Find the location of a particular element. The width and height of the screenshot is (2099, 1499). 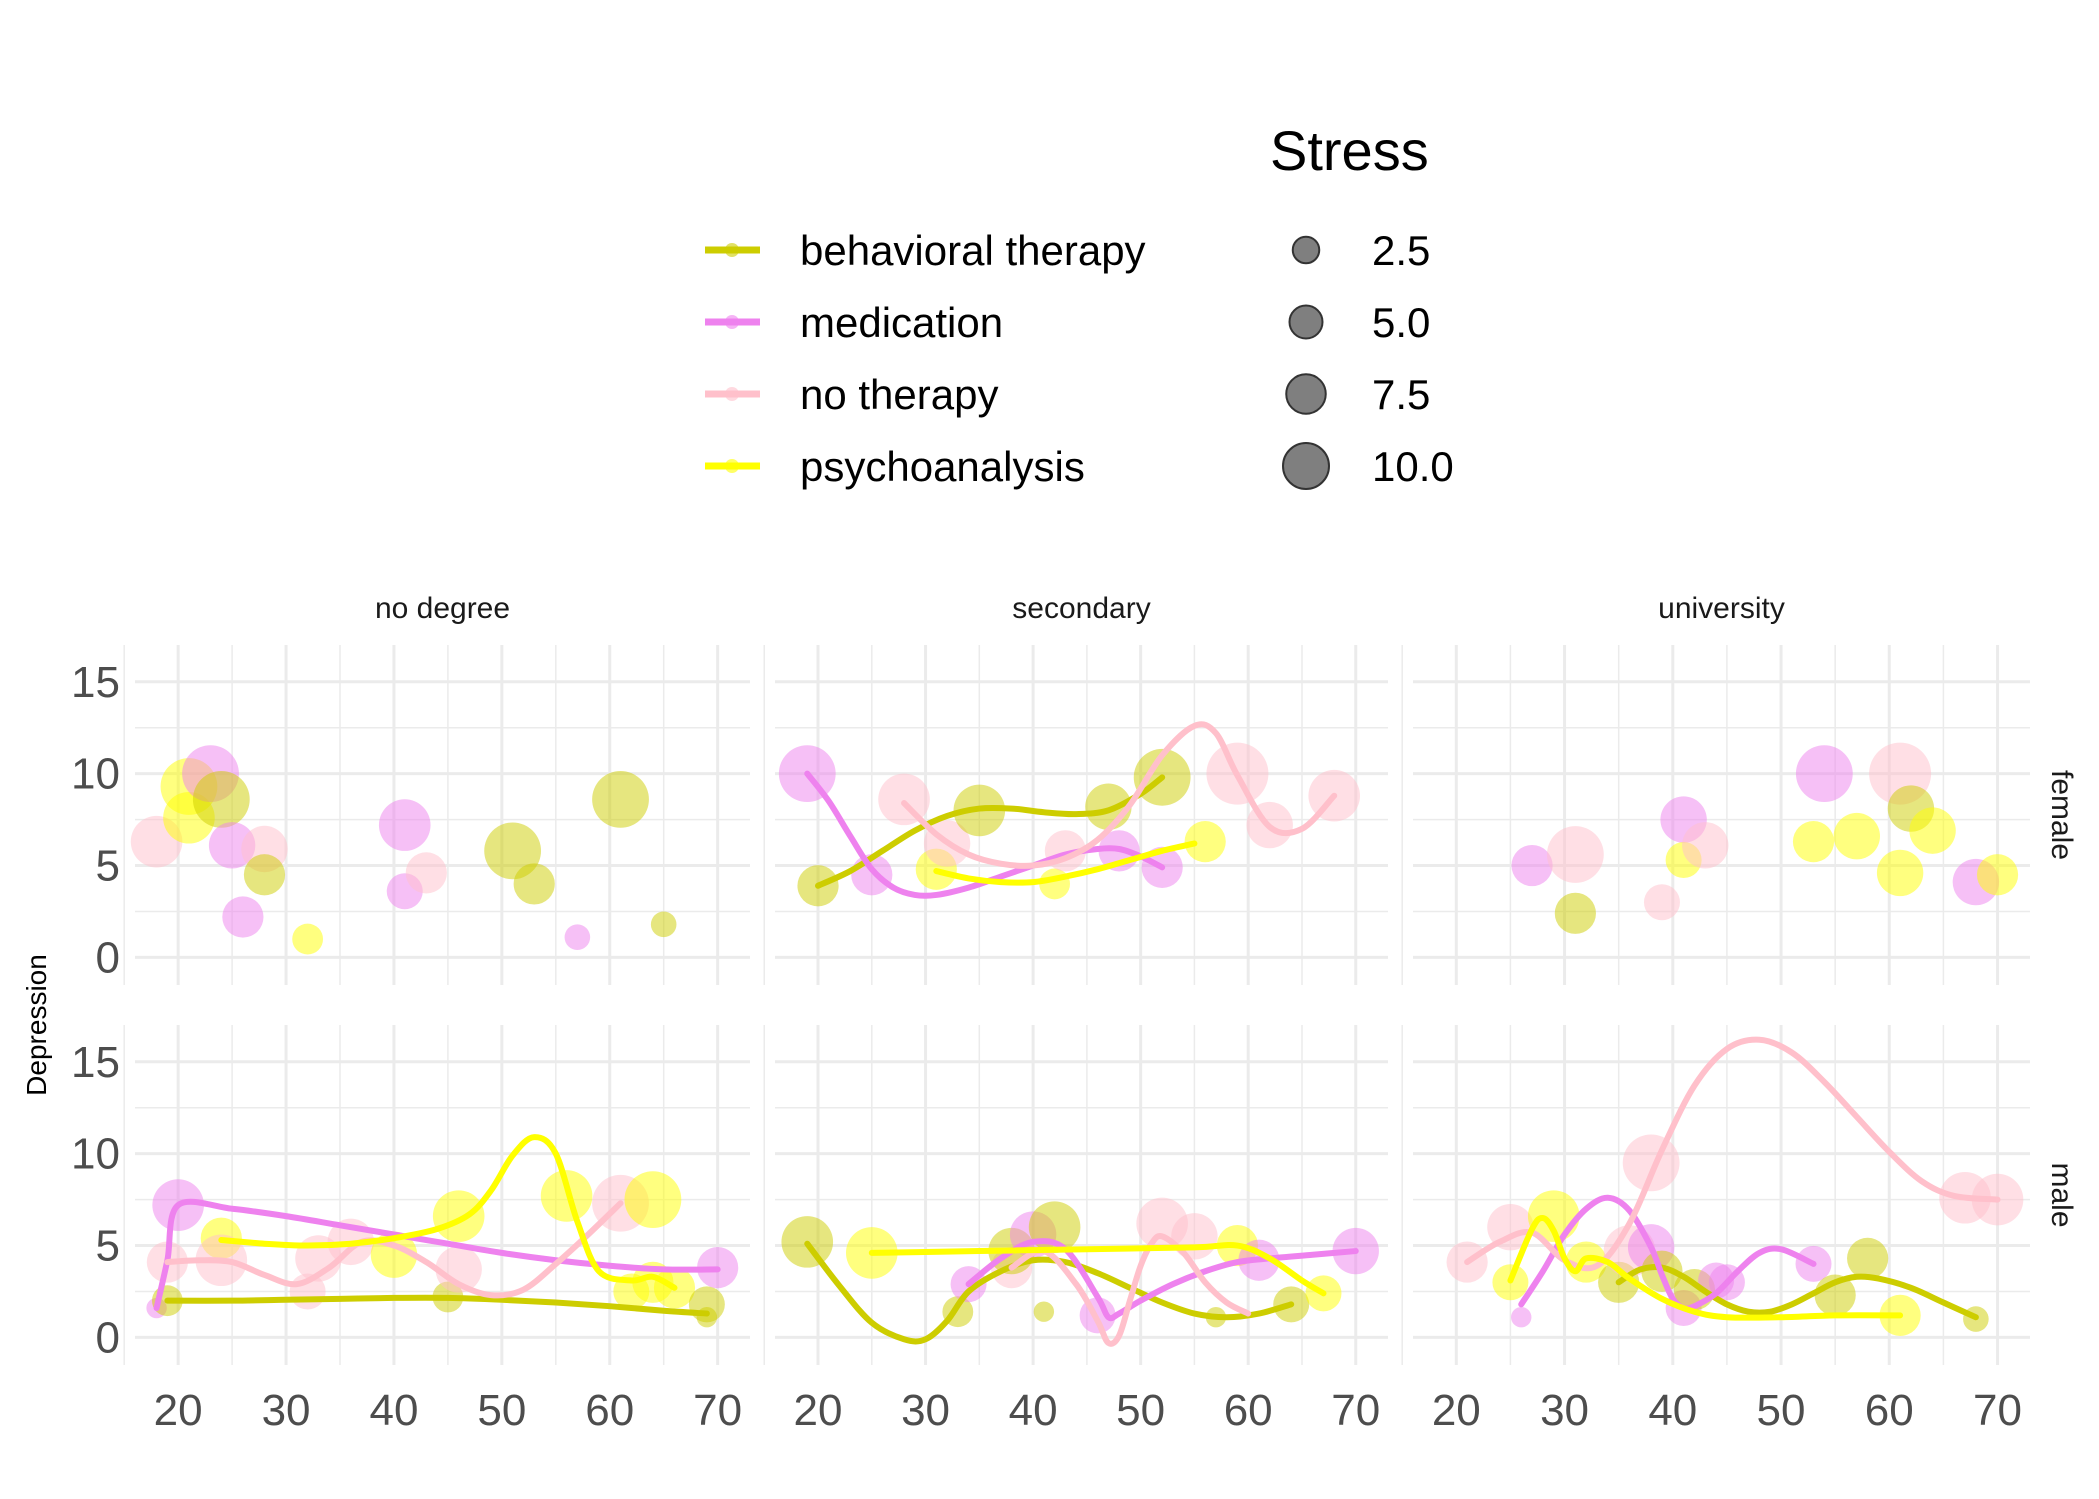

legend-key-point-medication is located at coordinates (732, 322).